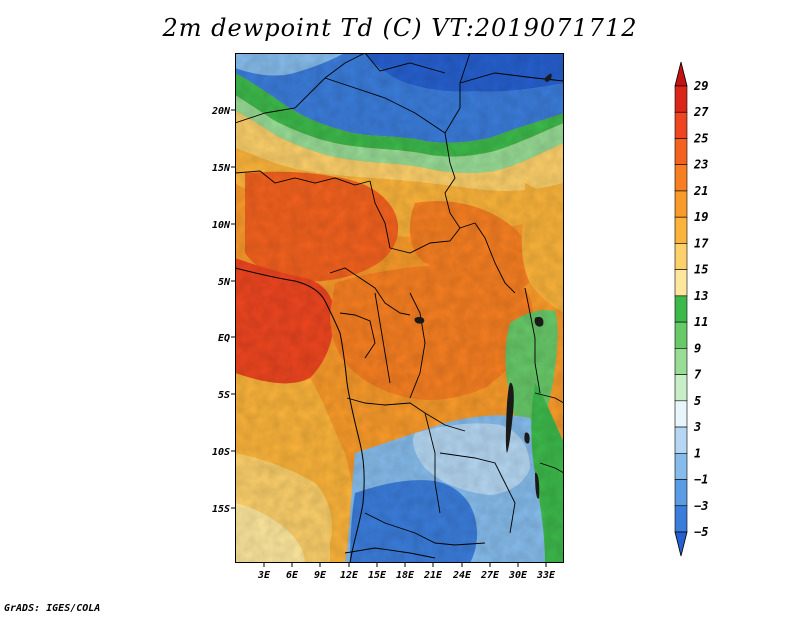 Image resolution: width=800 pixels, height=618 pixels. What do you see at coordinates (462, 575) in the screenshot?
I see `lon-label: 24E` at bounding box center [462, 575].